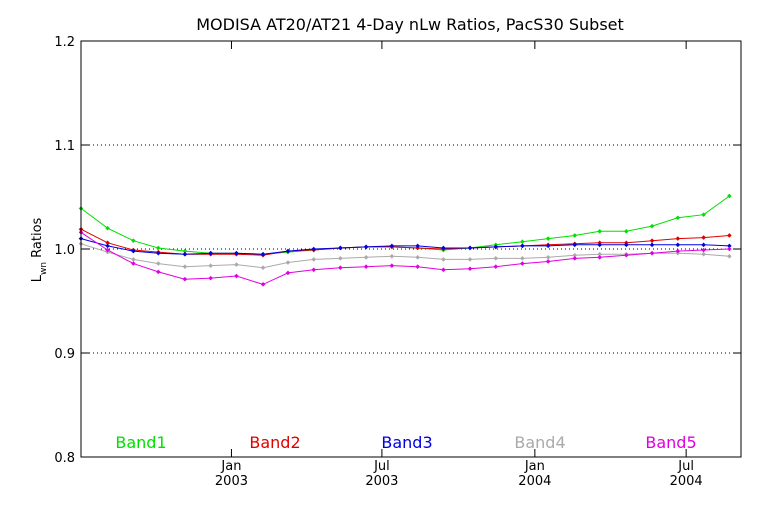  Describe the element at coordinates (37, 239) in the screenshot. I see `y-axis-label-rest: Ratios` at that location.